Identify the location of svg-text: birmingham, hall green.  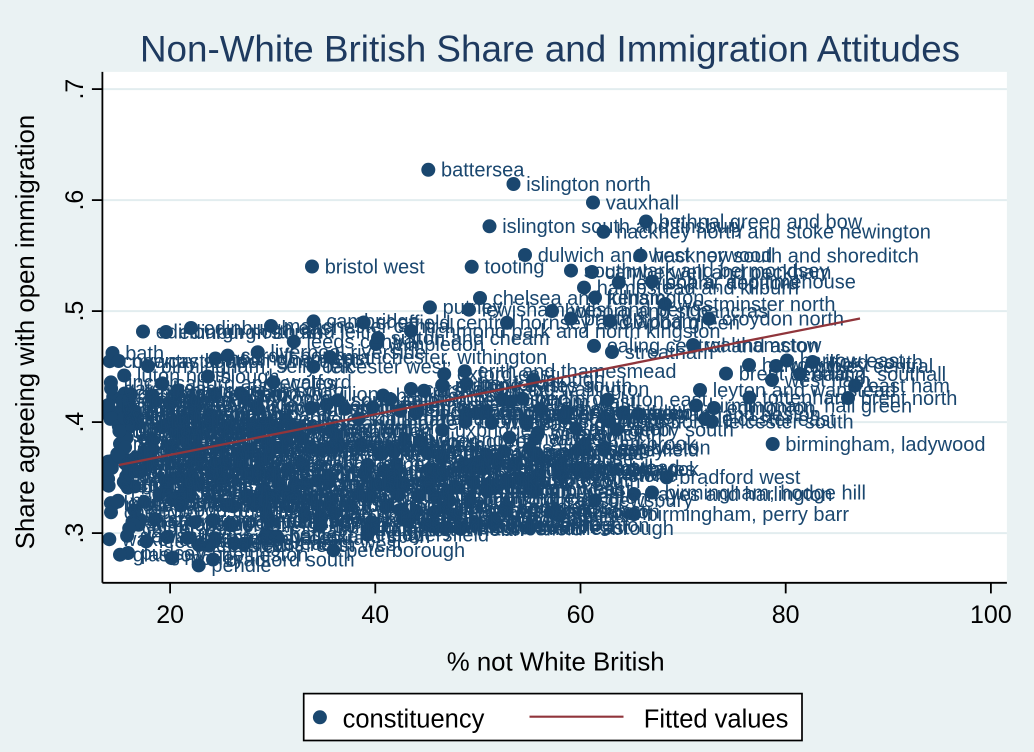
(810, 406).